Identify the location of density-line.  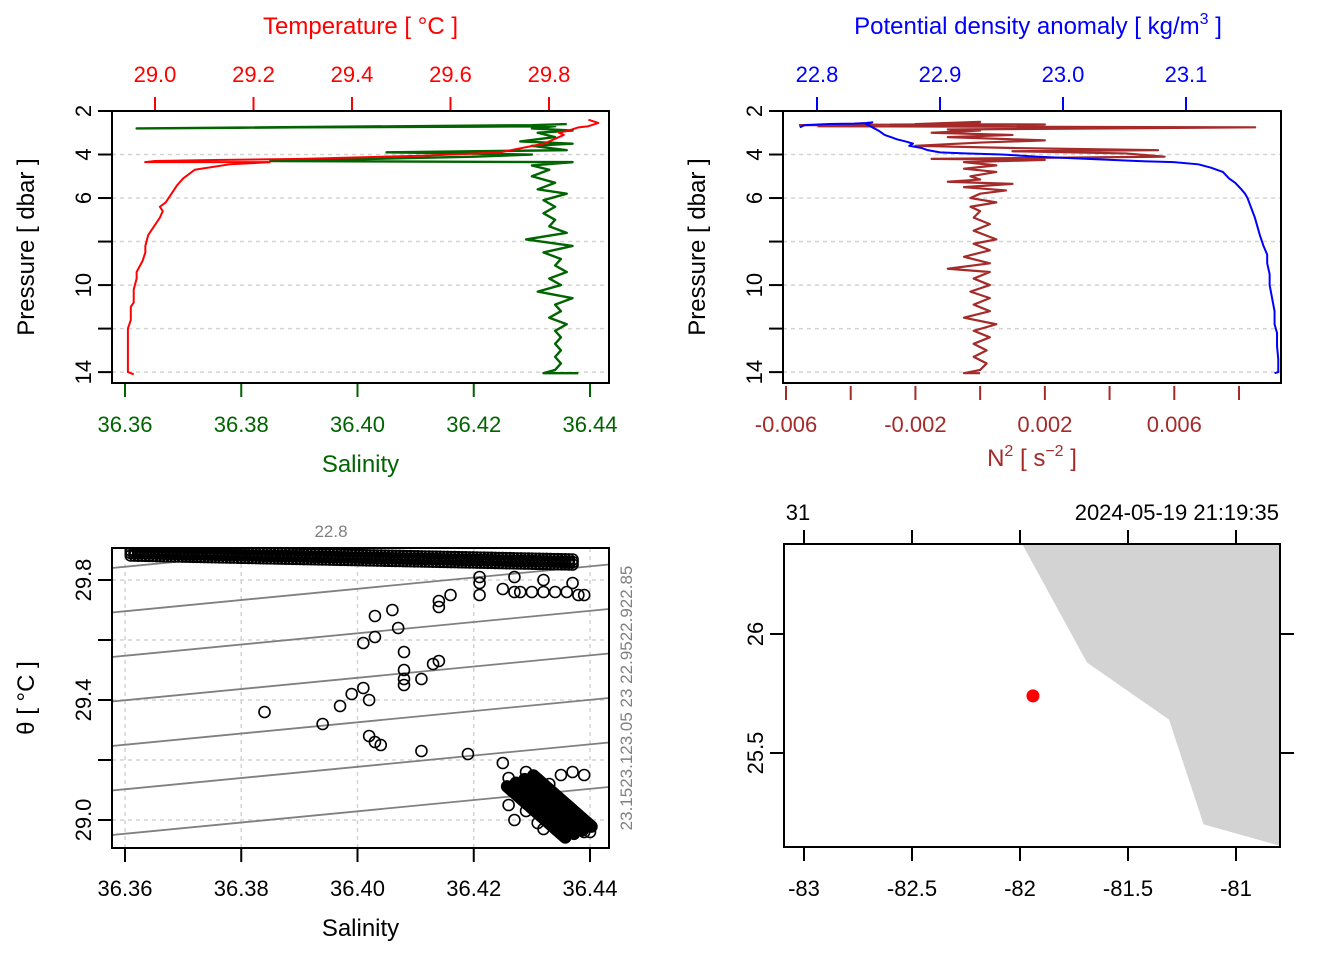
(1039, 248).